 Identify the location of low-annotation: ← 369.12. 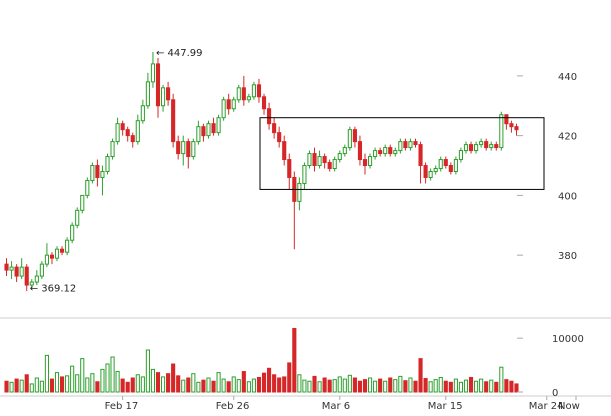
(53, 289).